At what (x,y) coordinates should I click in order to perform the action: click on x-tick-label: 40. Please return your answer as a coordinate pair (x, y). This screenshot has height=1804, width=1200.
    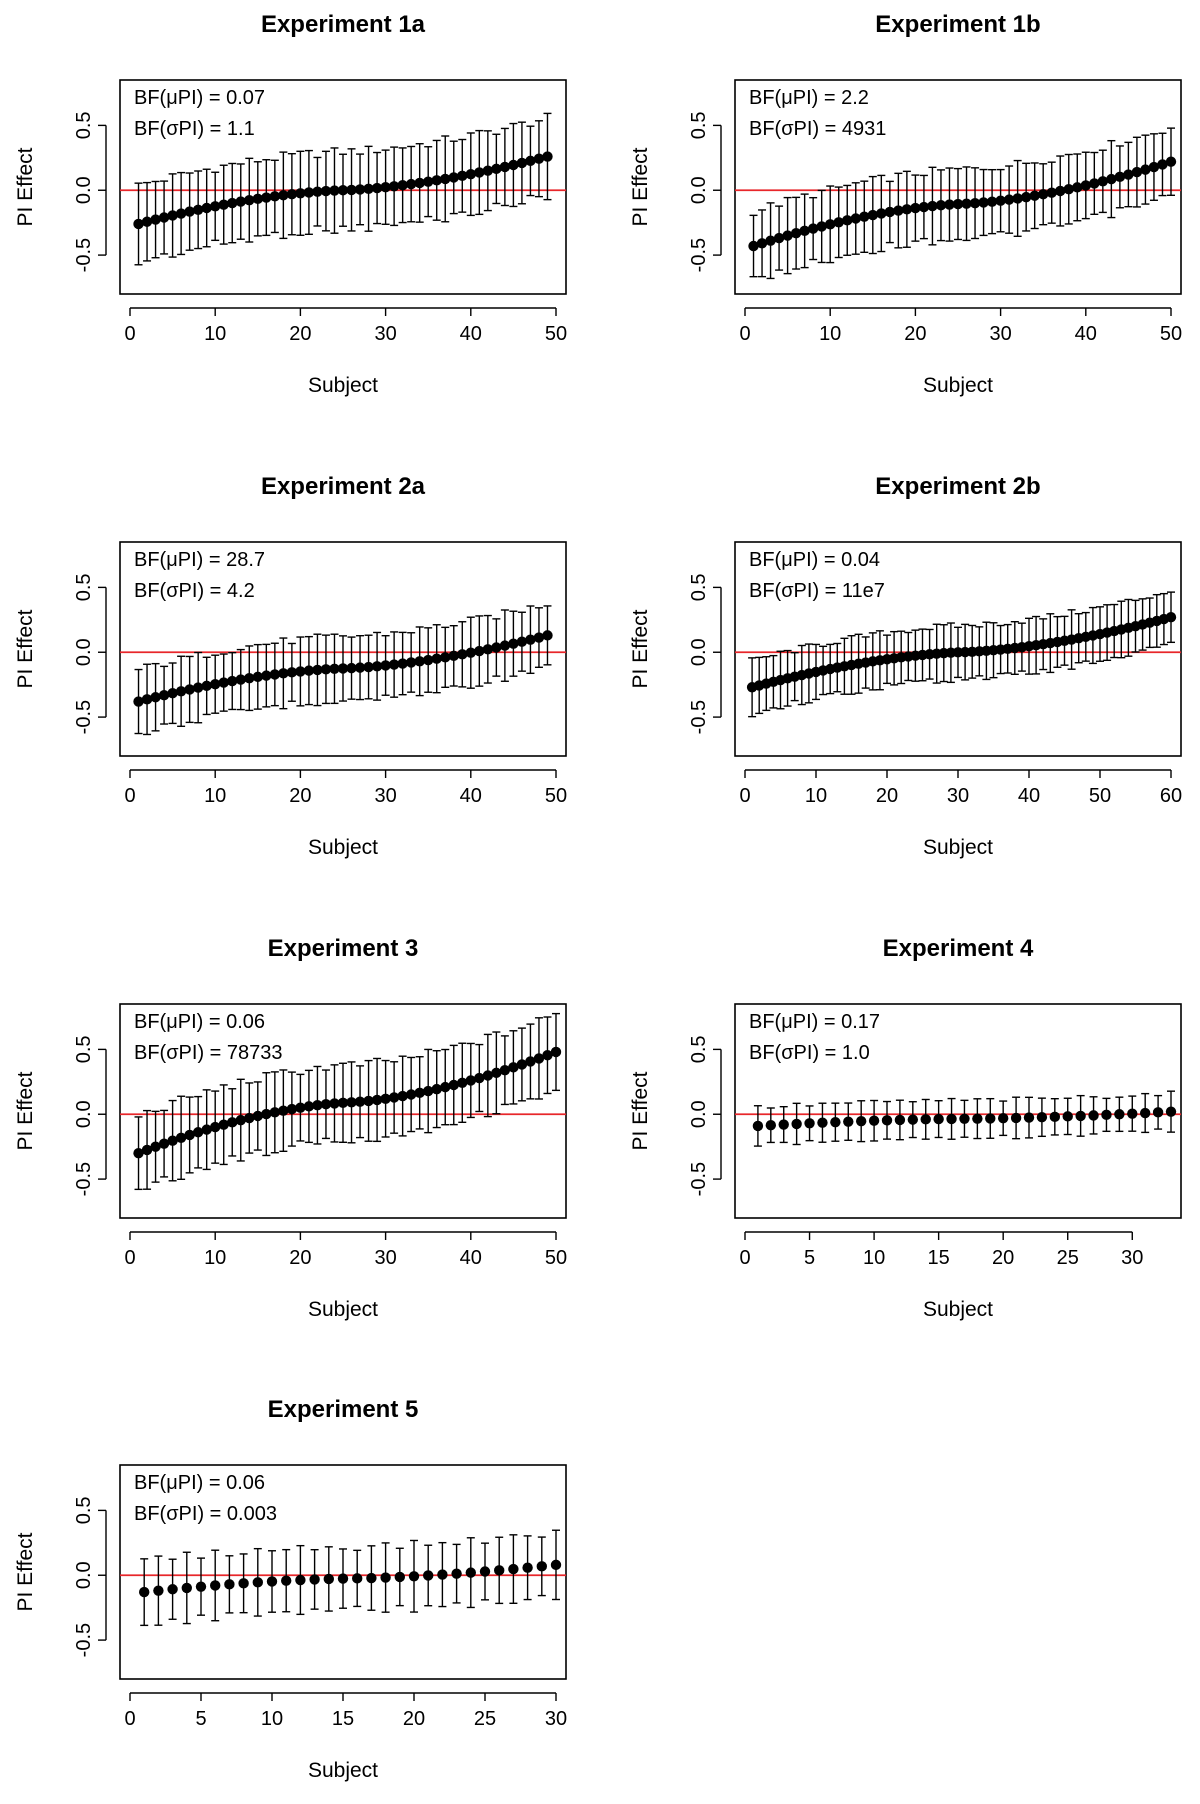
    Looking at the image, I should click on (471, 1258).